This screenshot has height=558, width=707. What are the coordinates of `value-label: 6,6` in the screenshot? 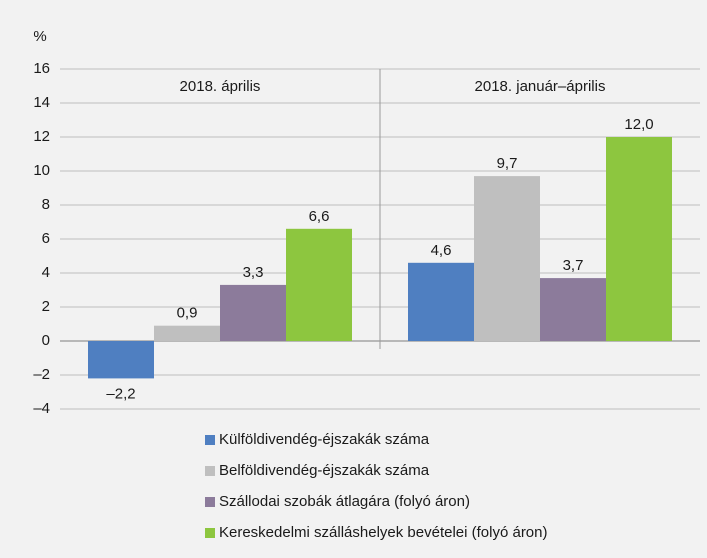 It's located at (319, 216).